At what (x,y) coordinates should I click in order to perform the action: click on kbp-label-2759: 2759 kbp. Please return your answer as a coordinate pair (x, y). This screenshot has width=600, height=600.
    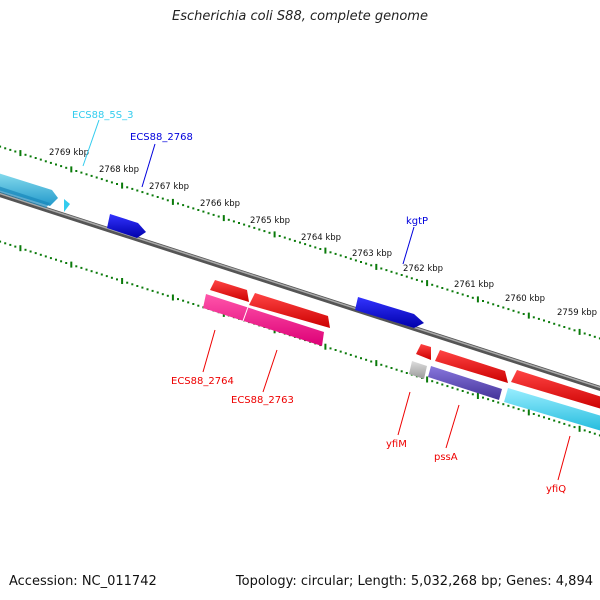
    Looking at the image, I should click on (577, 313).